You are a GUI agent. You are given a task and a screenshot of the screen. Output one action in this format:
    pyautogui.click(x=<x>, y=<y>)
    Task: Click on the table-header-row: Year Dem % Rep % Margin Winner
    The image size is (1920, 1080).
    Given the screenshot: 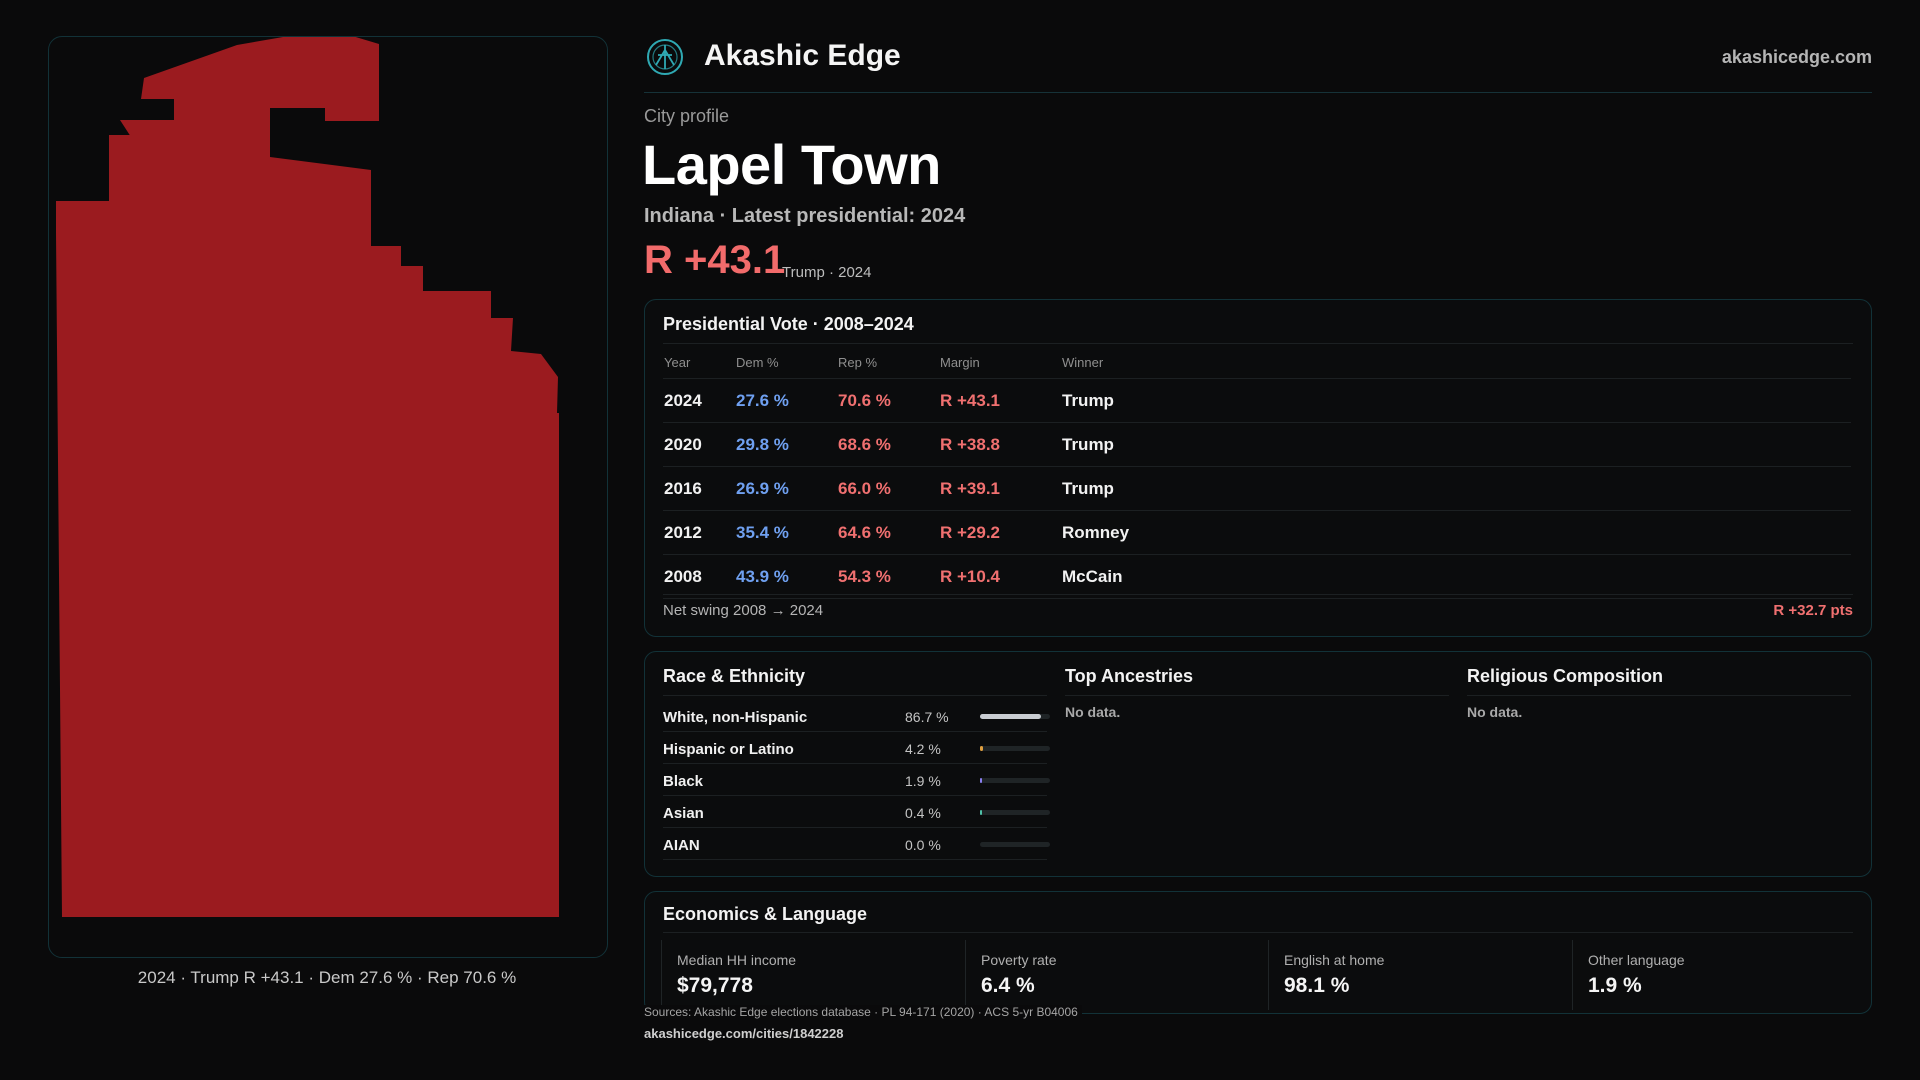 What is the action you would take?
    pyautogui.click(x=1257, y=362)
    